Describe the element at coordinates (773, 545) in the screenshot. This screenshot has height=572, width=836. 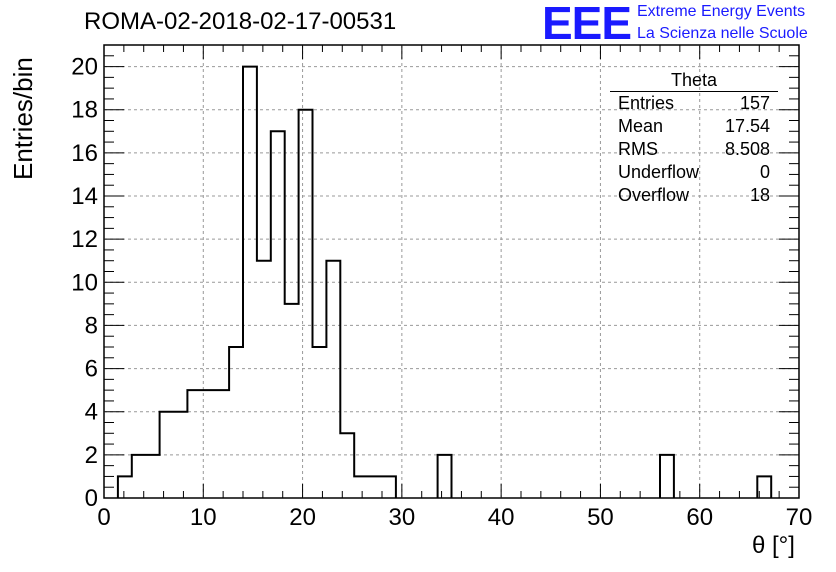
I see `x-axis-label: θ [°]` at that location.